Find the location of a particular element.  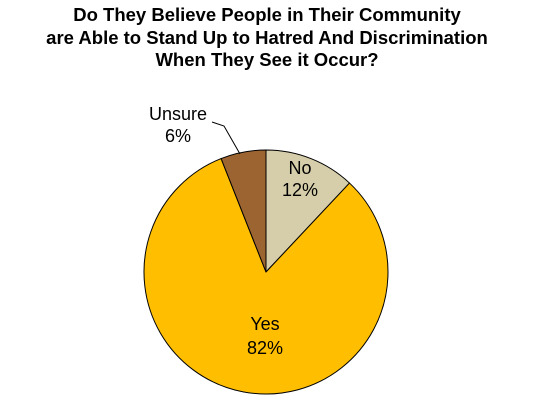

slice-value-yes: 82% is located at coordinates (265, 348).